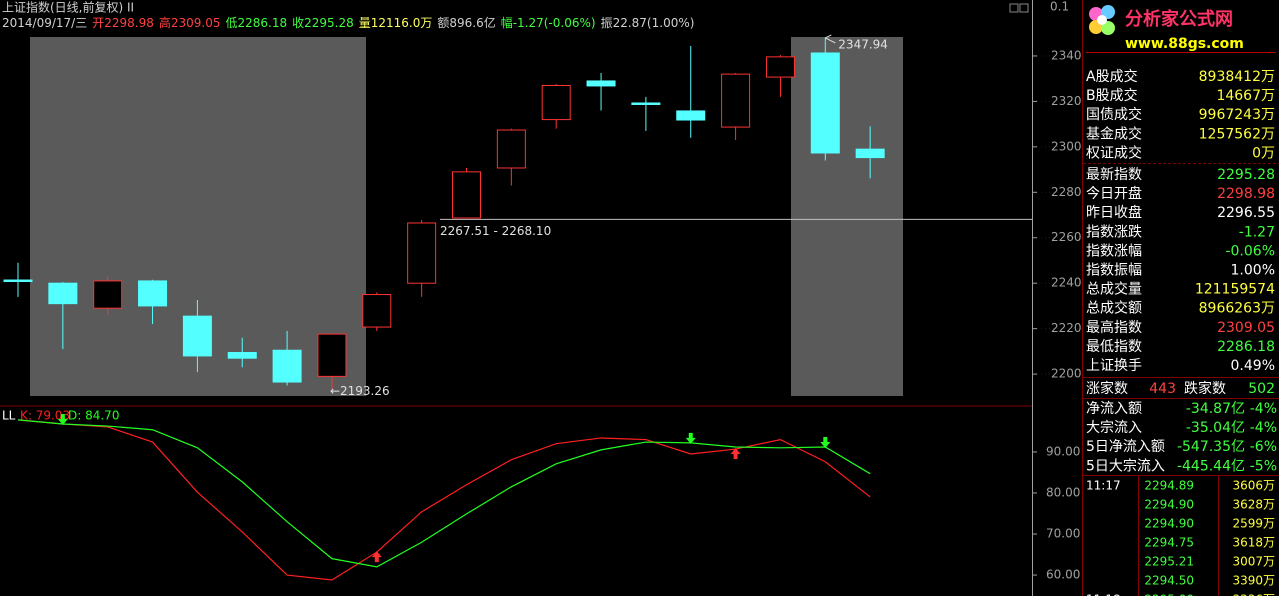 This screenshot has width=1279, height=596. What do you see at coordinates (1169, 543) in the screenshot?
I see `trade-price: 2294.75` at bounding box center [1169, 543].